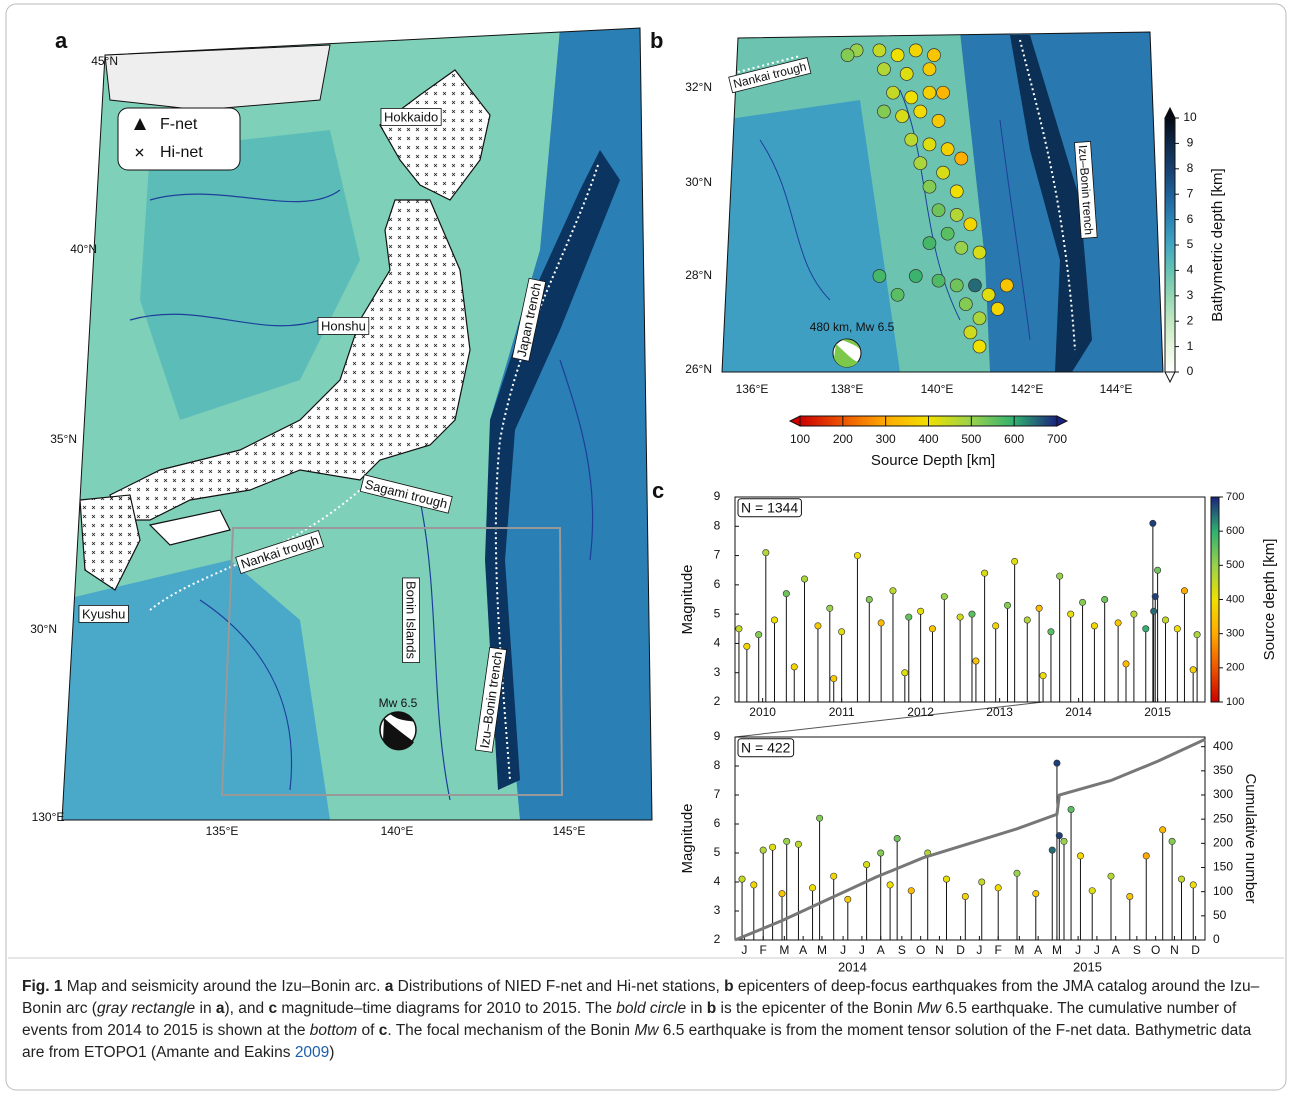 Image resolution: width=1293 pixels, height=1094 pixels. What do you see at coordinates (717, 939) in the screenshot?
I see `y-tick-label: 2` at bounding box center [717, 939].